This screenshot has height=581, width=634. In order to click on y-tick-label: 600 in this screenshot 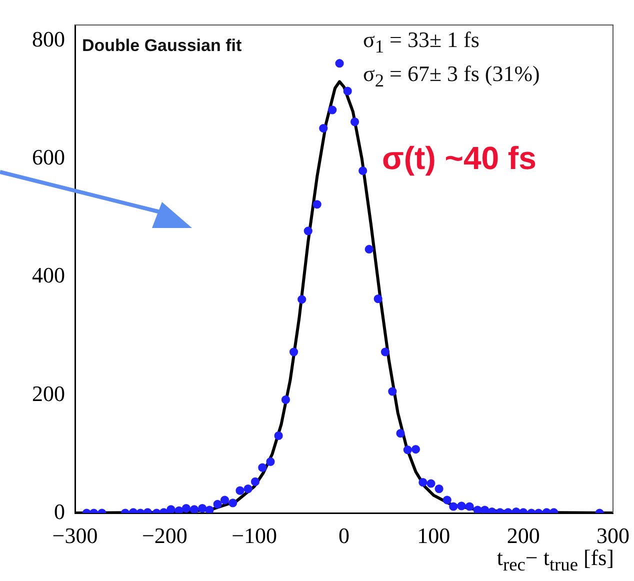, I will do `click(48, 157)`.